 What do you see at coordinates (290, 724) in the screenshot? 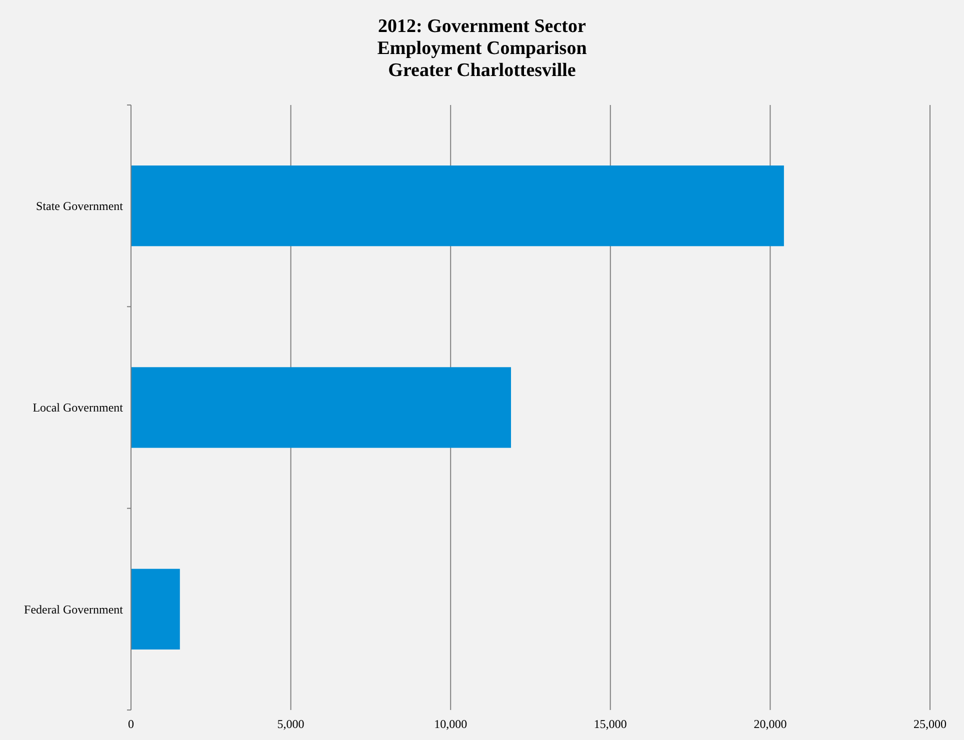
I see `x-tick-label: 5,000` at bounding box center [290, 724].